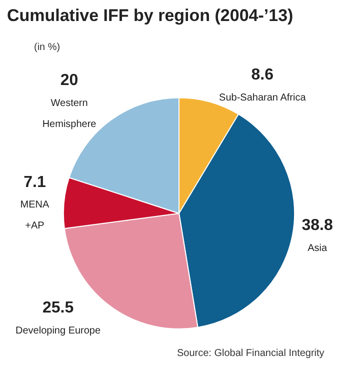 Image resolution: width=348 pixels, height=371 pixels. What do you see at coordinates (262, 75) in the screenshot?
I see `data-label: 8.6` at bounding box center [262, 75].